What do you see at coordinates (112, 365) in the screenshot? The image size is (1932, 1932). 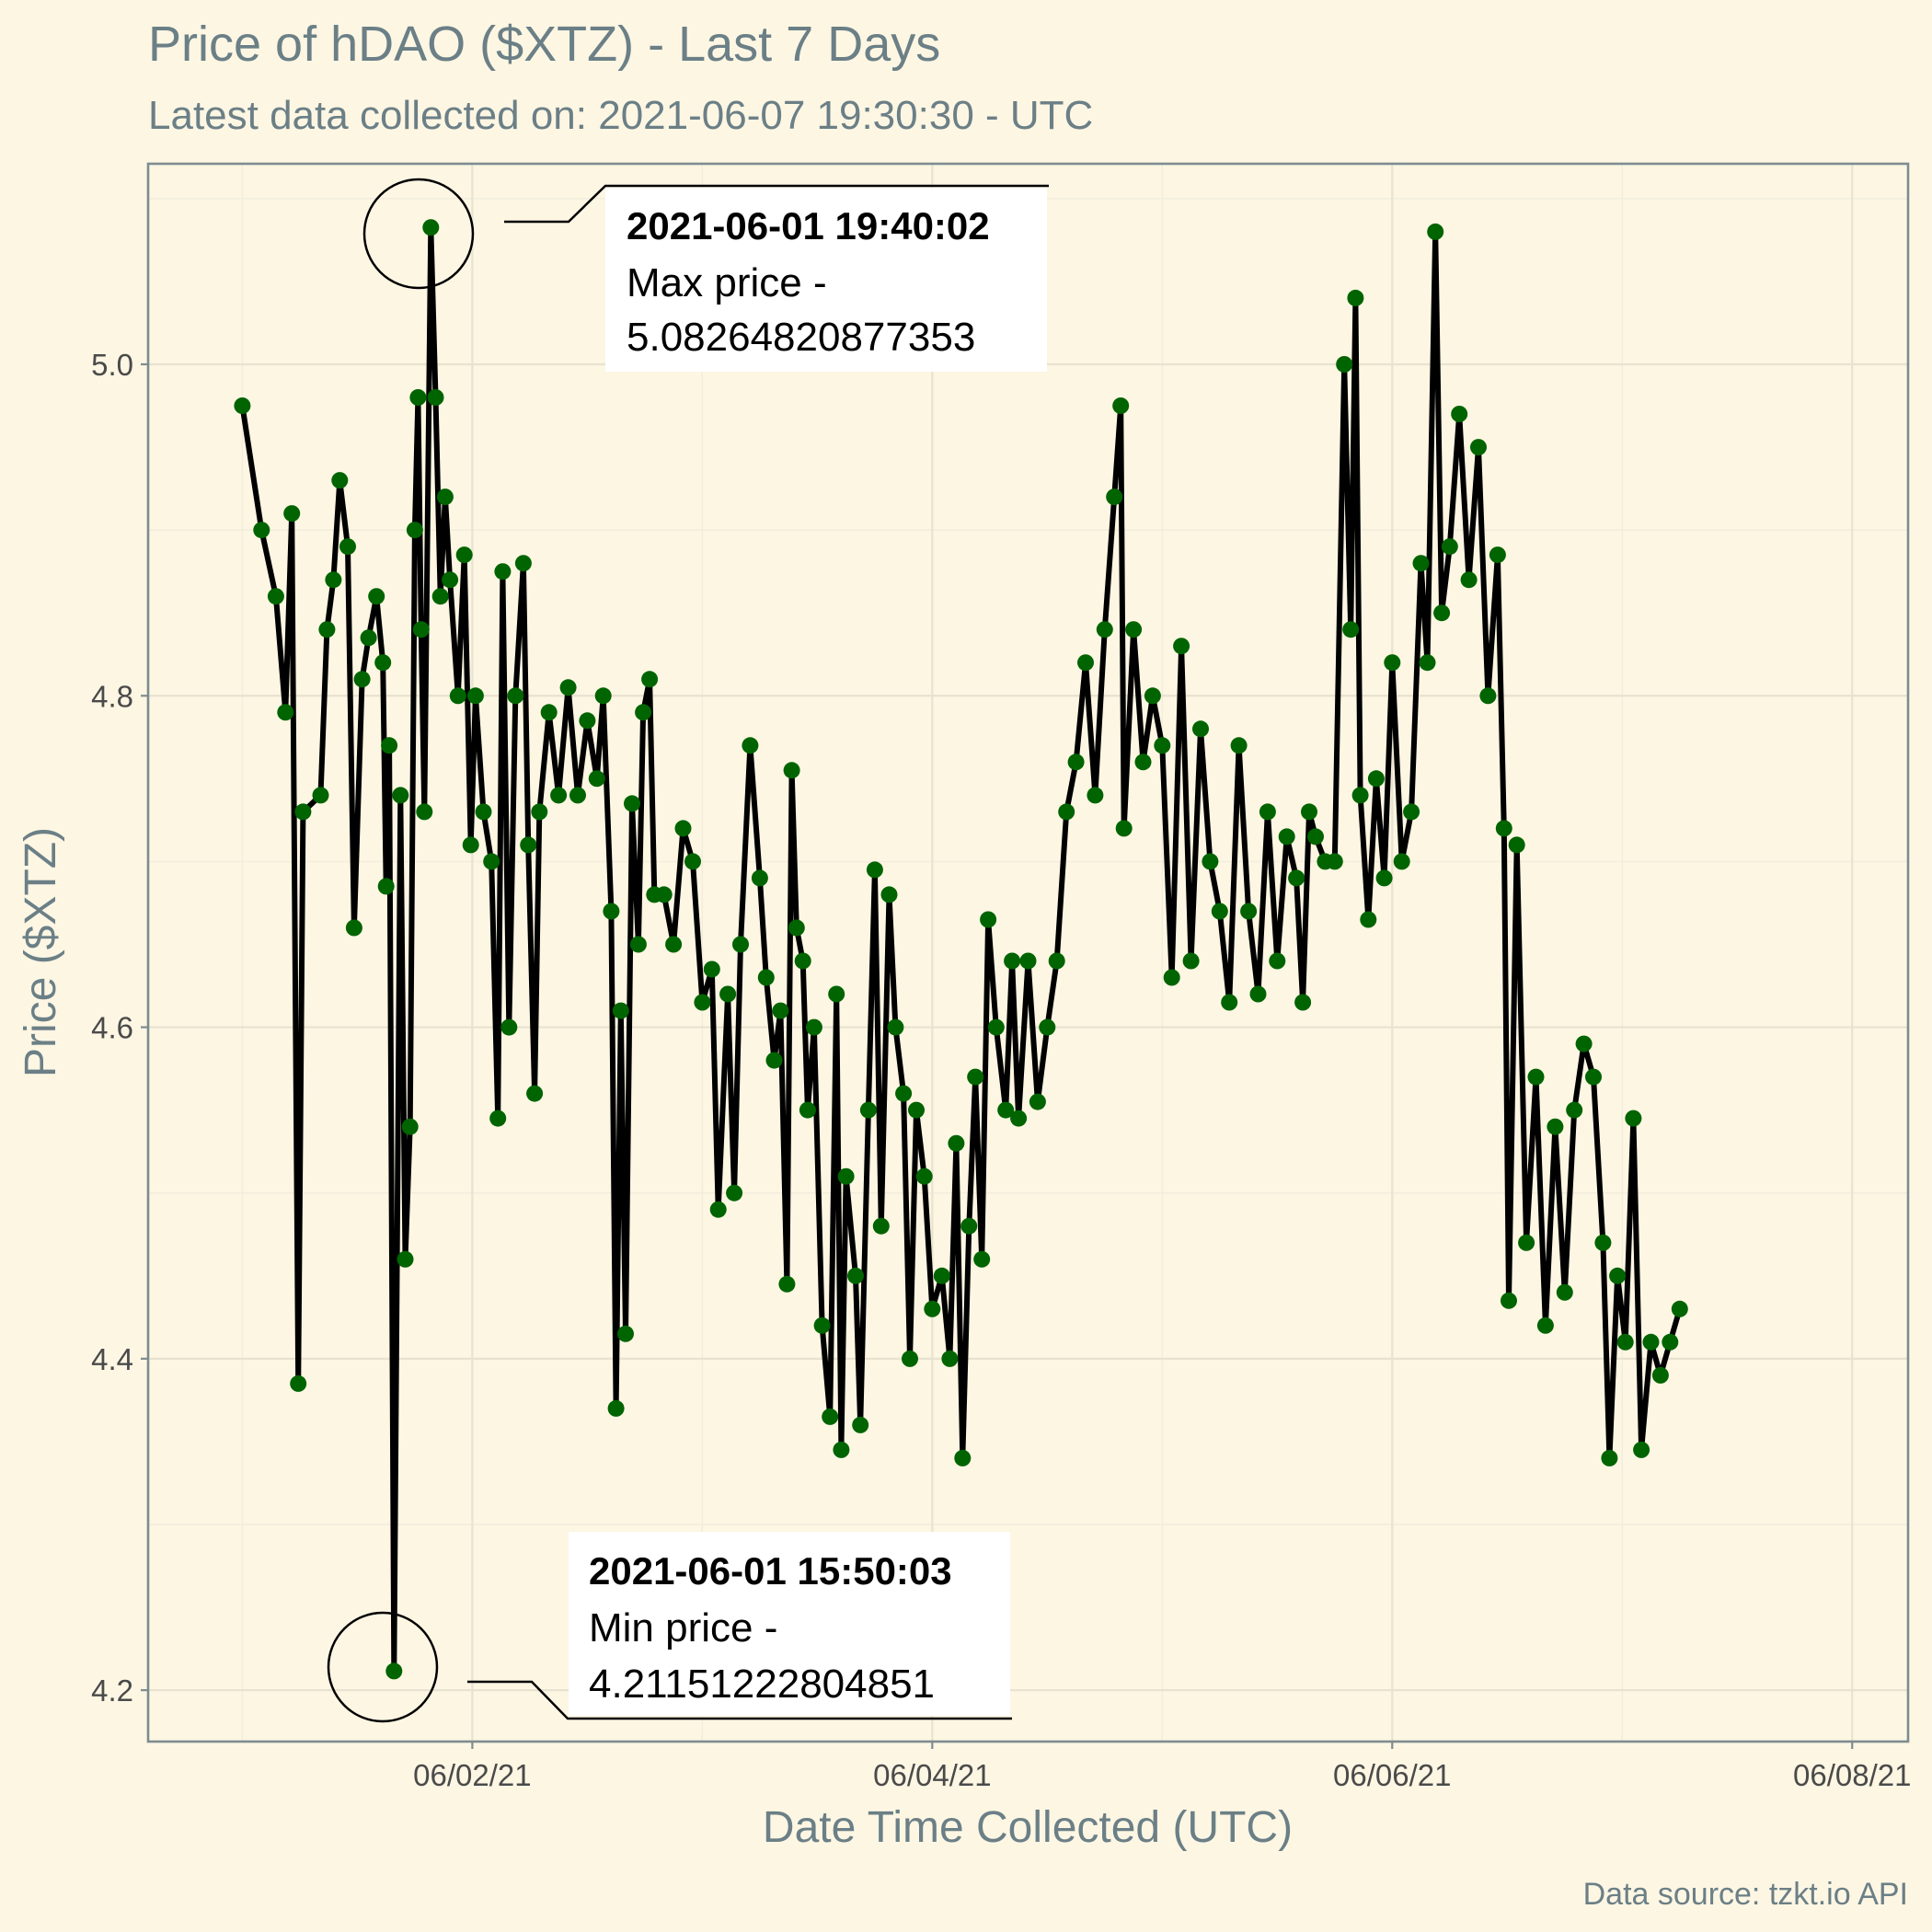 I see `y-tick-label: 5.0` at bounding box center [112, 365].